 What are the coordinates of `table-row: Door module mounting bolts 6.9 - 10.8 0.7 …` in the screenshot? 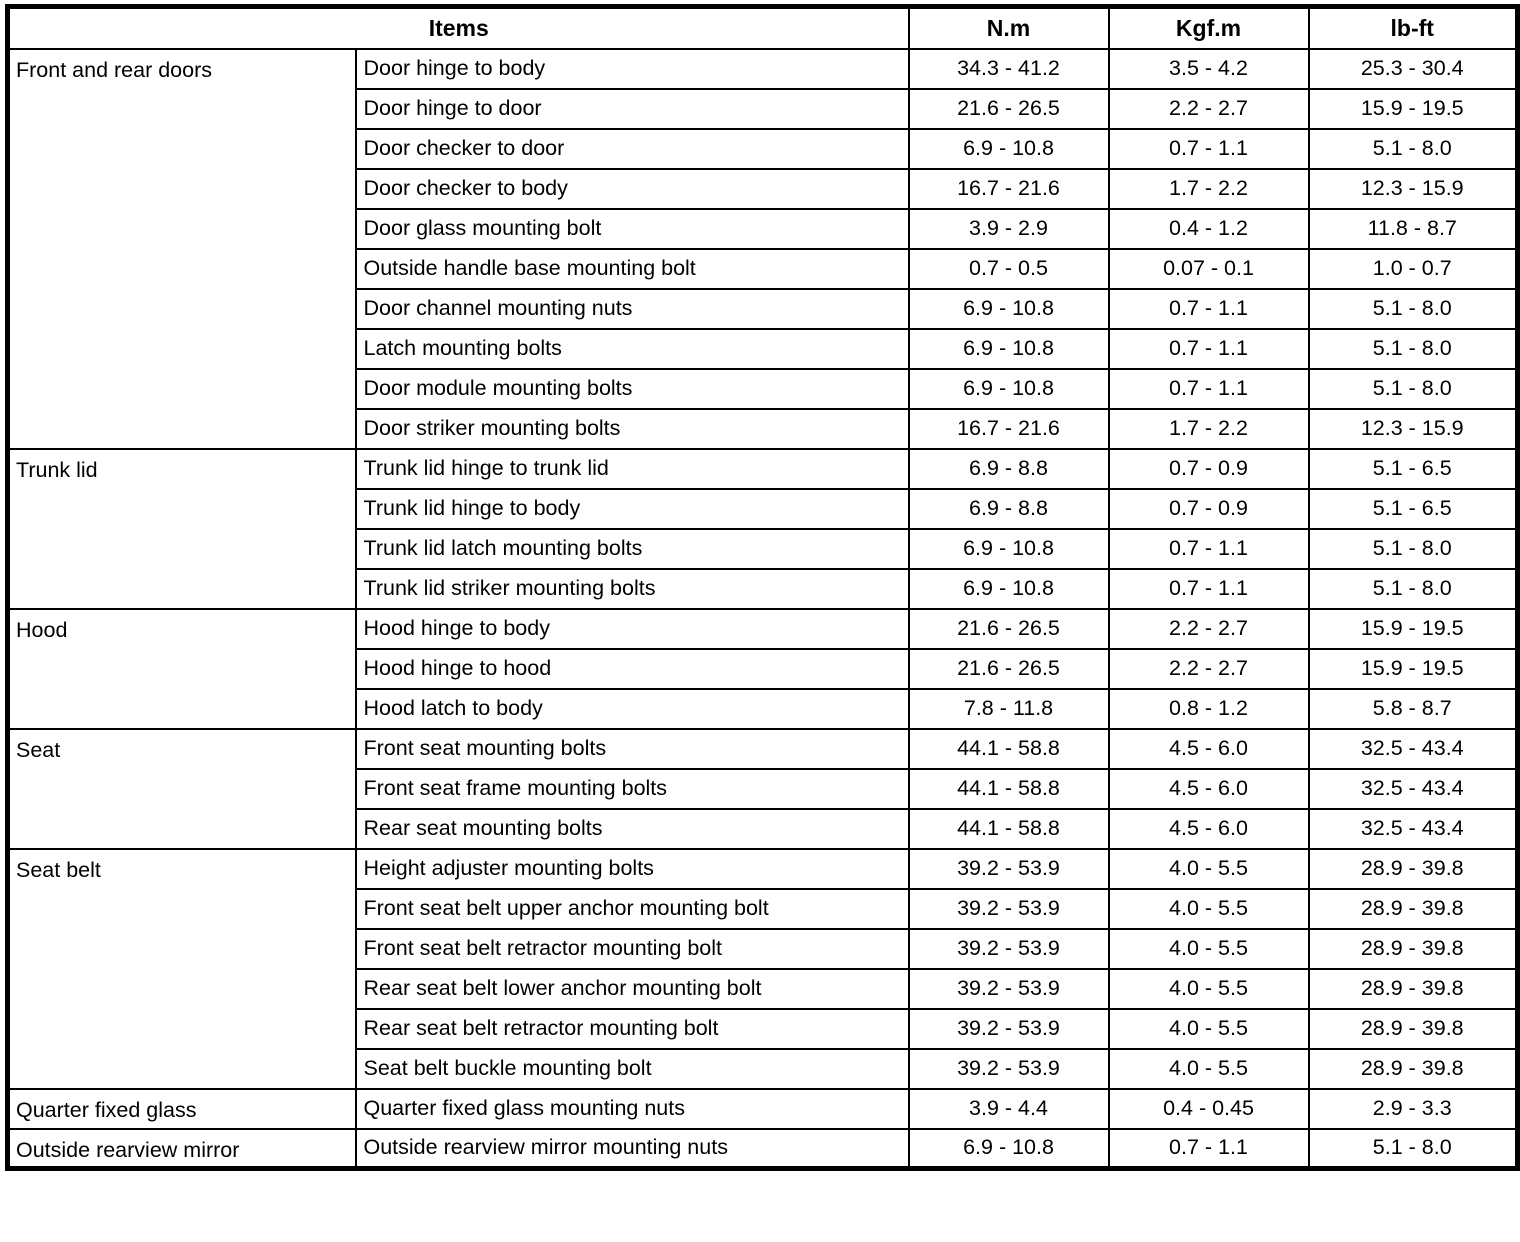 It's located at (763, 388).